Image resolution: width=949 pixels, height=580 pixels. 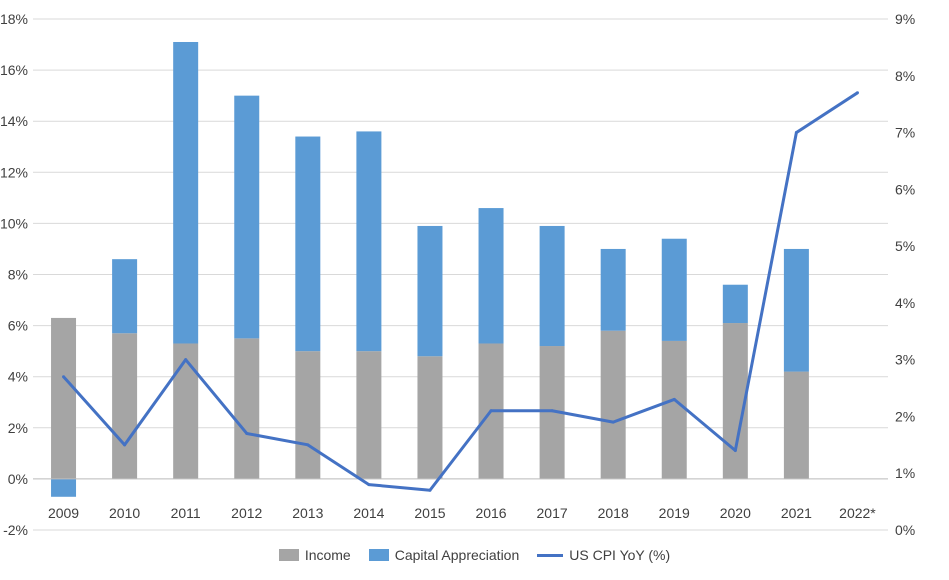 What do you see at coordinates (905, 473) in the screenshot?
I see `y-right-tick-label: 1%` at bounding box center [905, 473].